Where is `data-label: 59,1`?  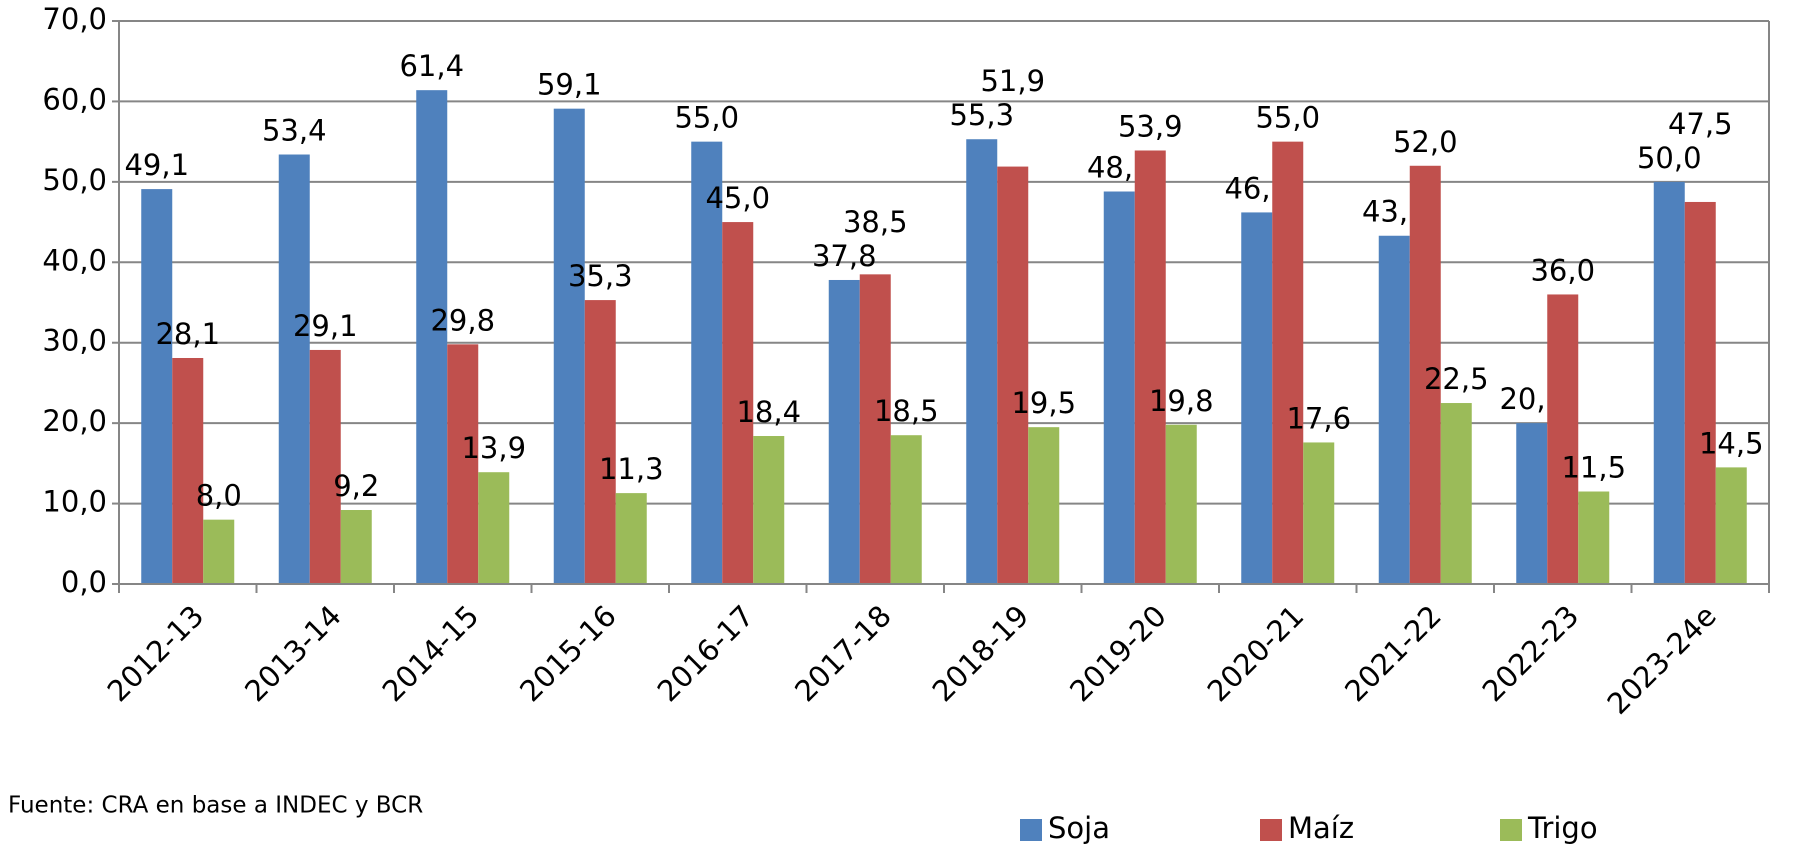
data-label: 59,1 is located at coordinates (569, 85).